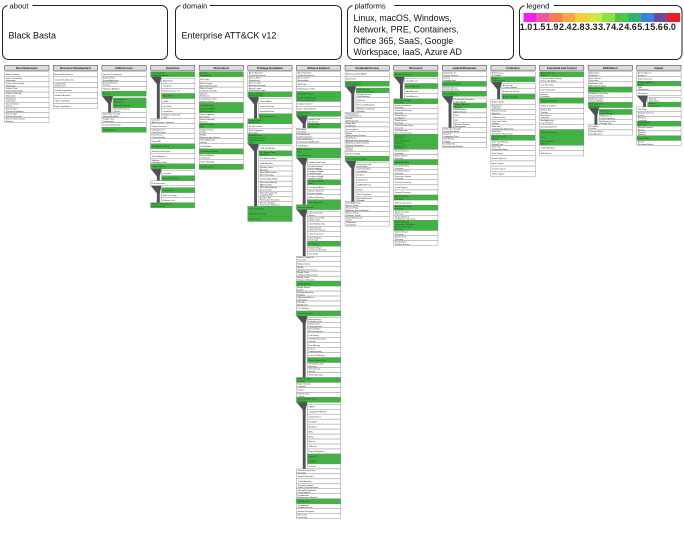  What do you see at coordinates (640, 87) in the screenshot?
I see `svg-text: Data` at bounding box center [640, 87].